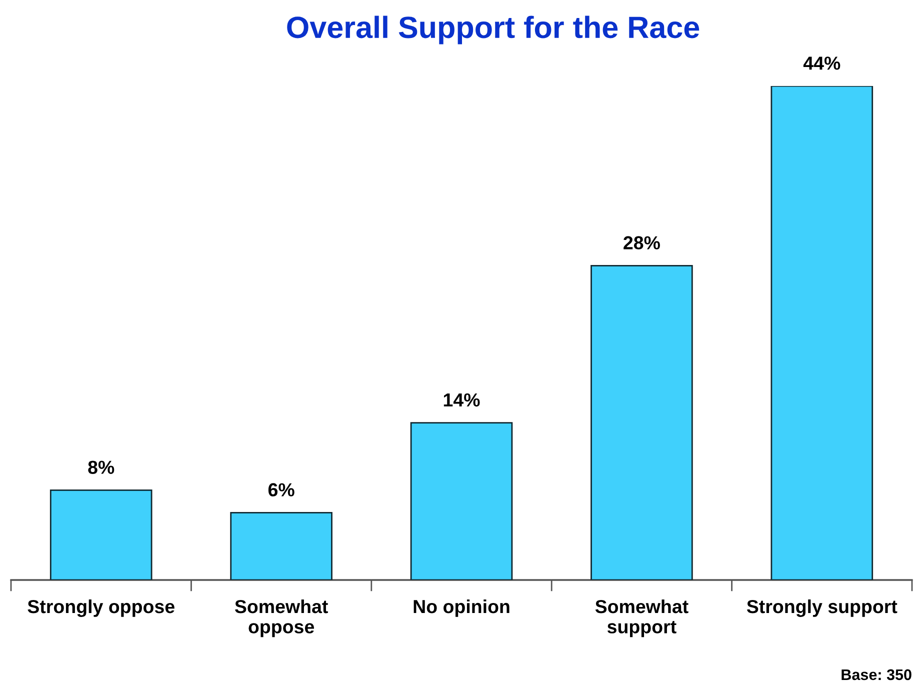 This screenshot has width=914, height=683. I want to click on data-label: 28%, so click(642, 243).